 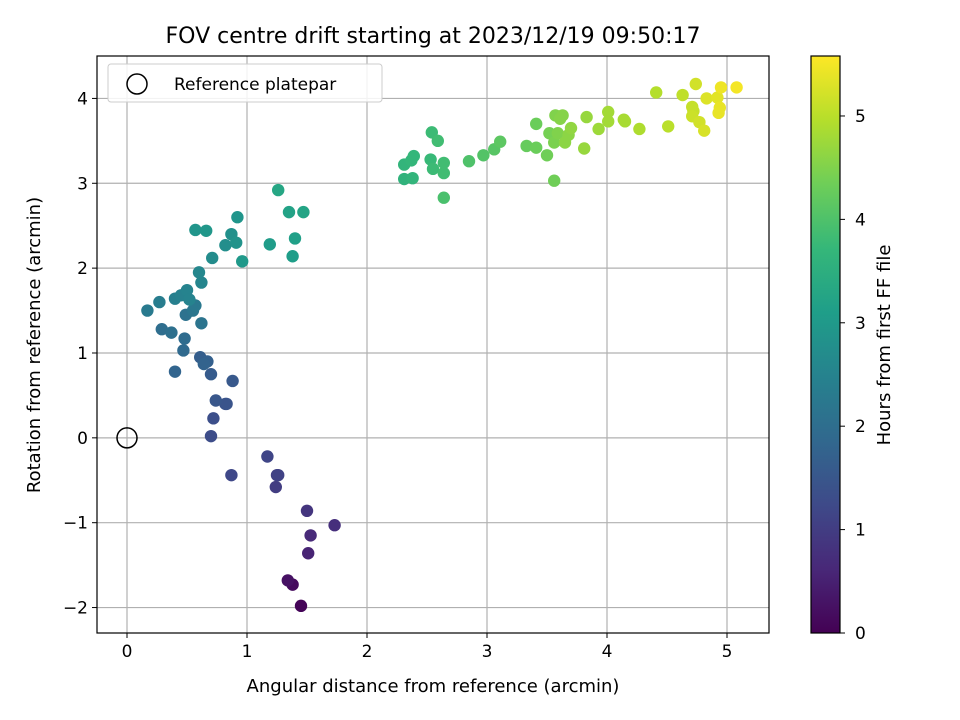 What do you see at coordinates (82, 439) in the screenshot?
I see `y-tick-label: 0` at bounding box center [82, 439].